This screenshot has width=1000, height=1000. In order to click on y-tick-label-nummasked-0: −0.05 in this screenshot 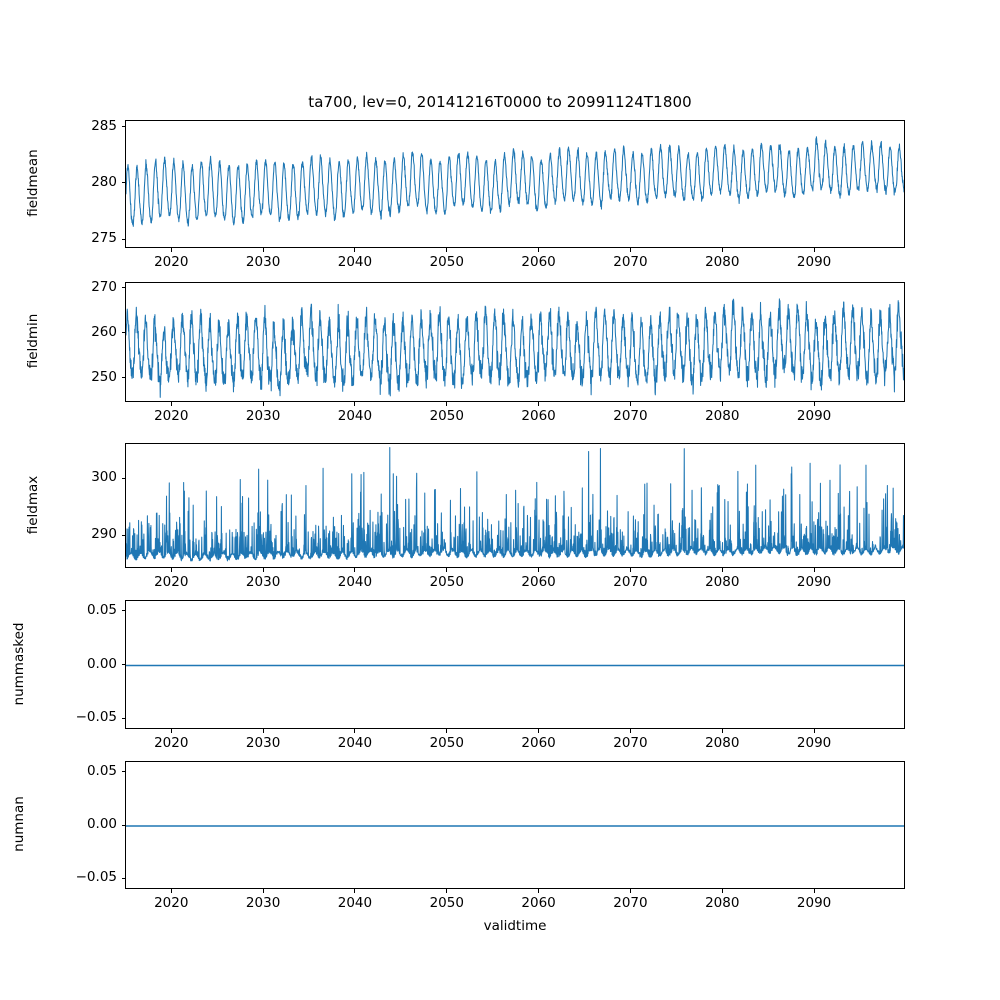, I will do `click(96, 717)`.